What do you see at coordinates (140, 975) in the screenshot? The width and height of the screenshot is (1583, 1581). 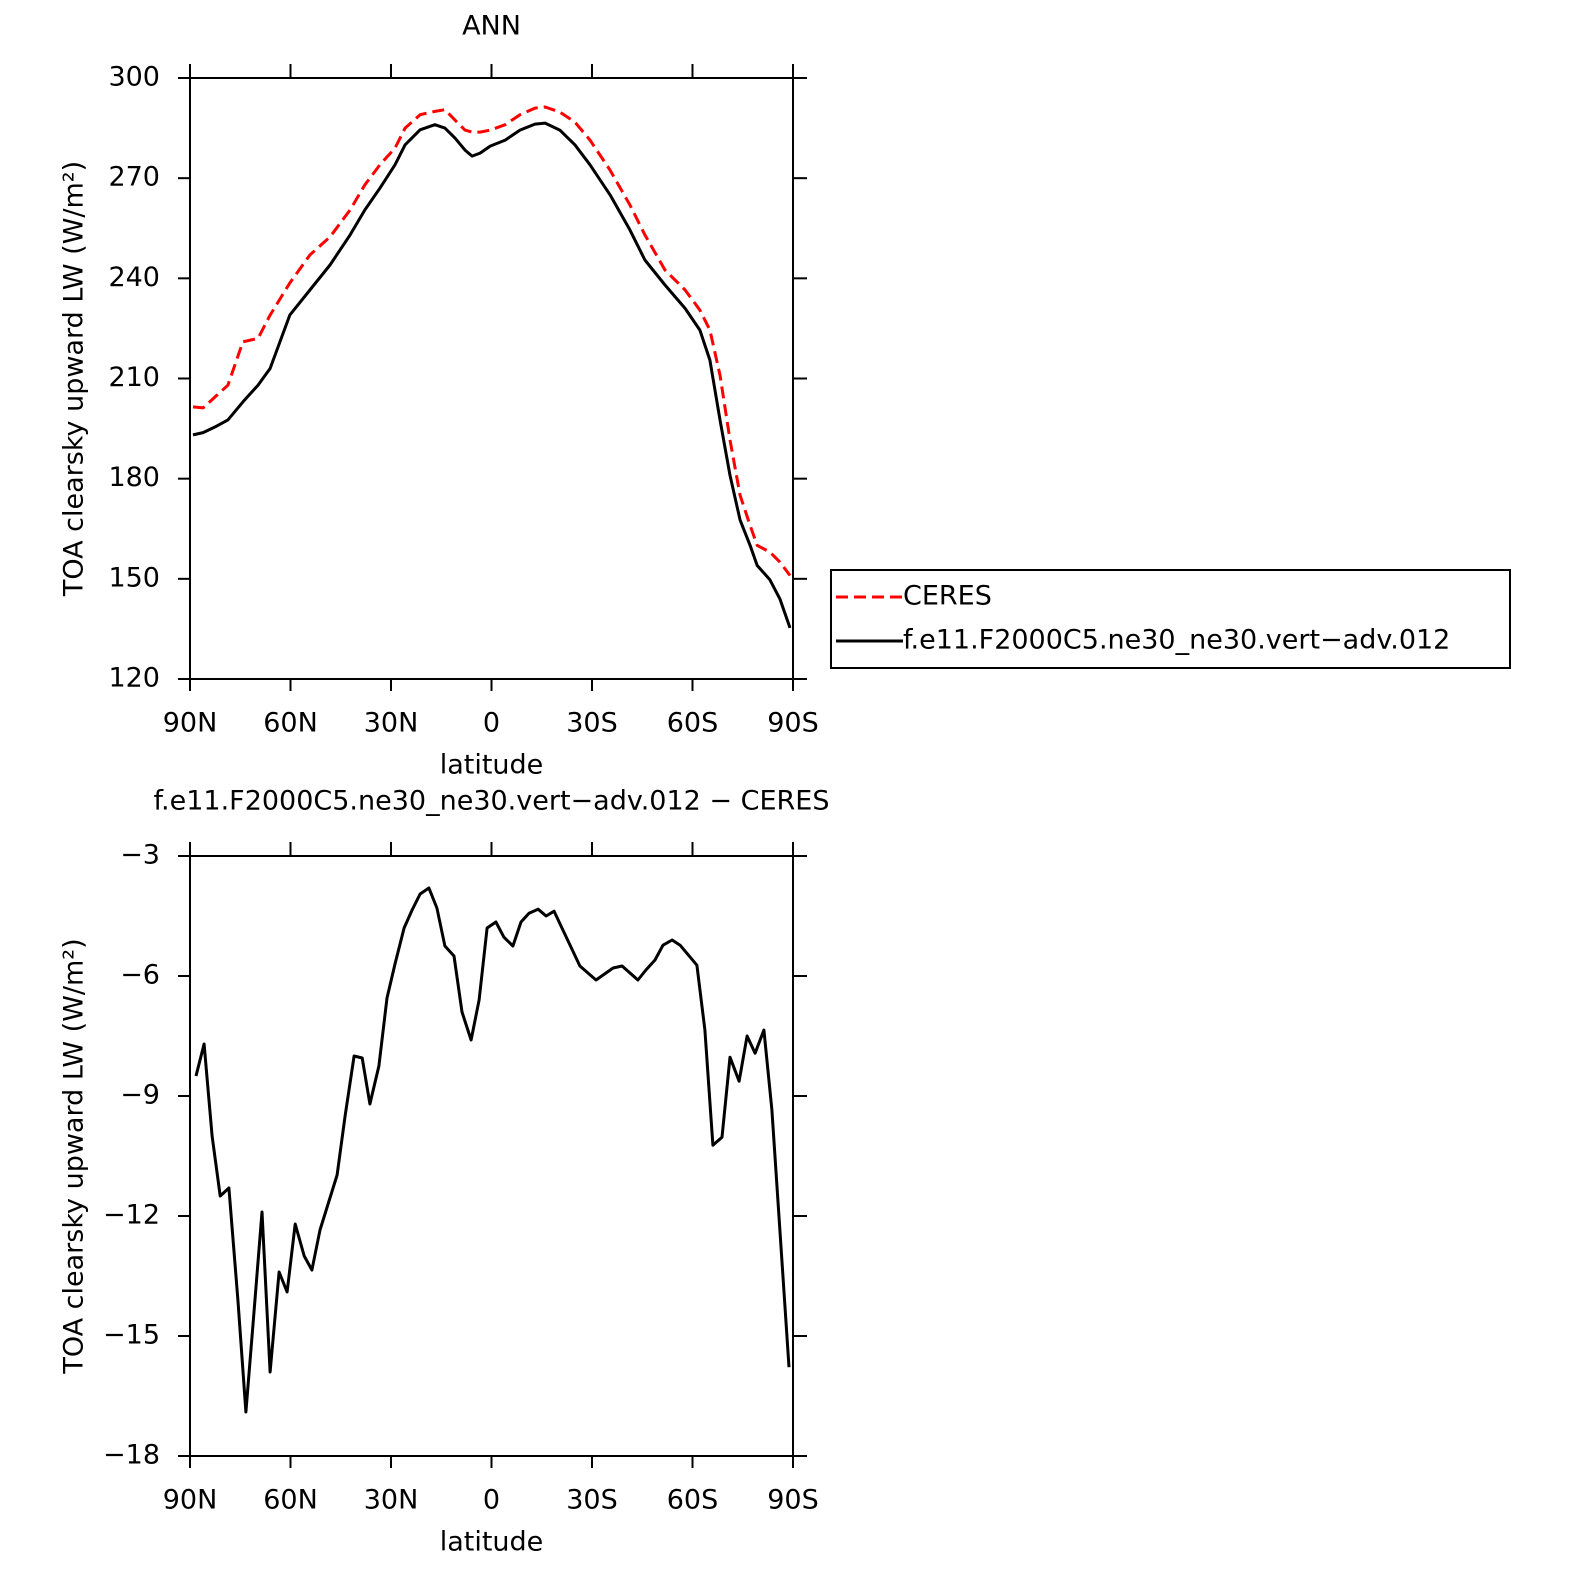 I see `y-tick-label: −6` at bounding box center [140, 975].